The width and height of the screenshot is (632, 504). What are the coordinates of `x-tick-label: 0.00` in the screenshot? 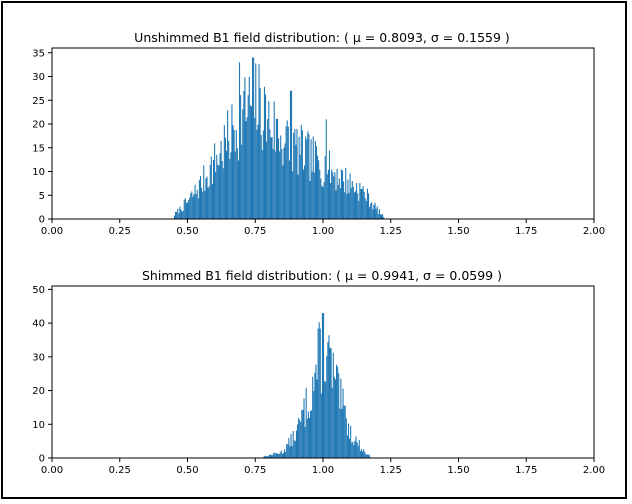 It's located at (52, 231).